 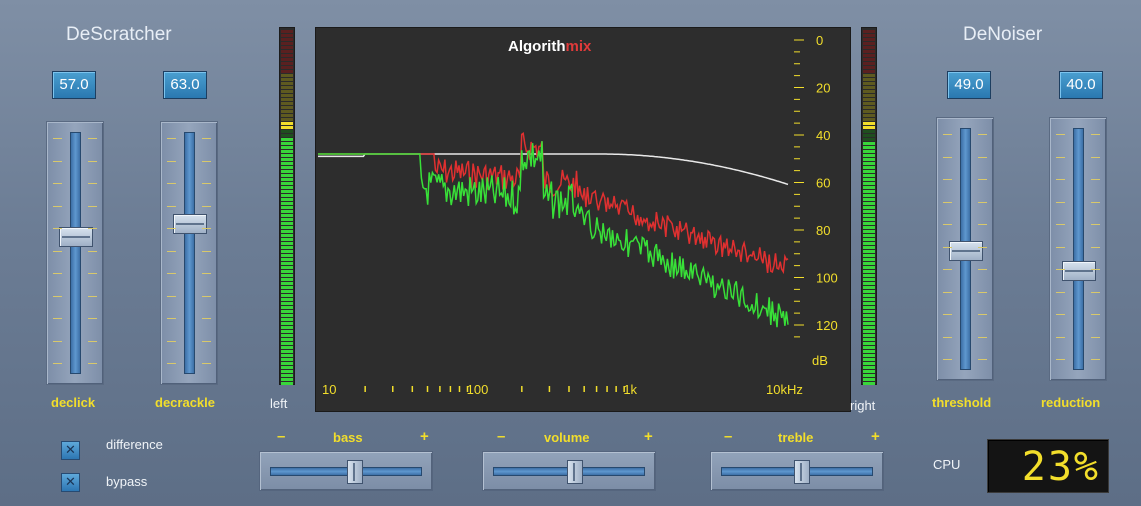 I want to click on db-tick-label: 0, so click(x=819, y=40).